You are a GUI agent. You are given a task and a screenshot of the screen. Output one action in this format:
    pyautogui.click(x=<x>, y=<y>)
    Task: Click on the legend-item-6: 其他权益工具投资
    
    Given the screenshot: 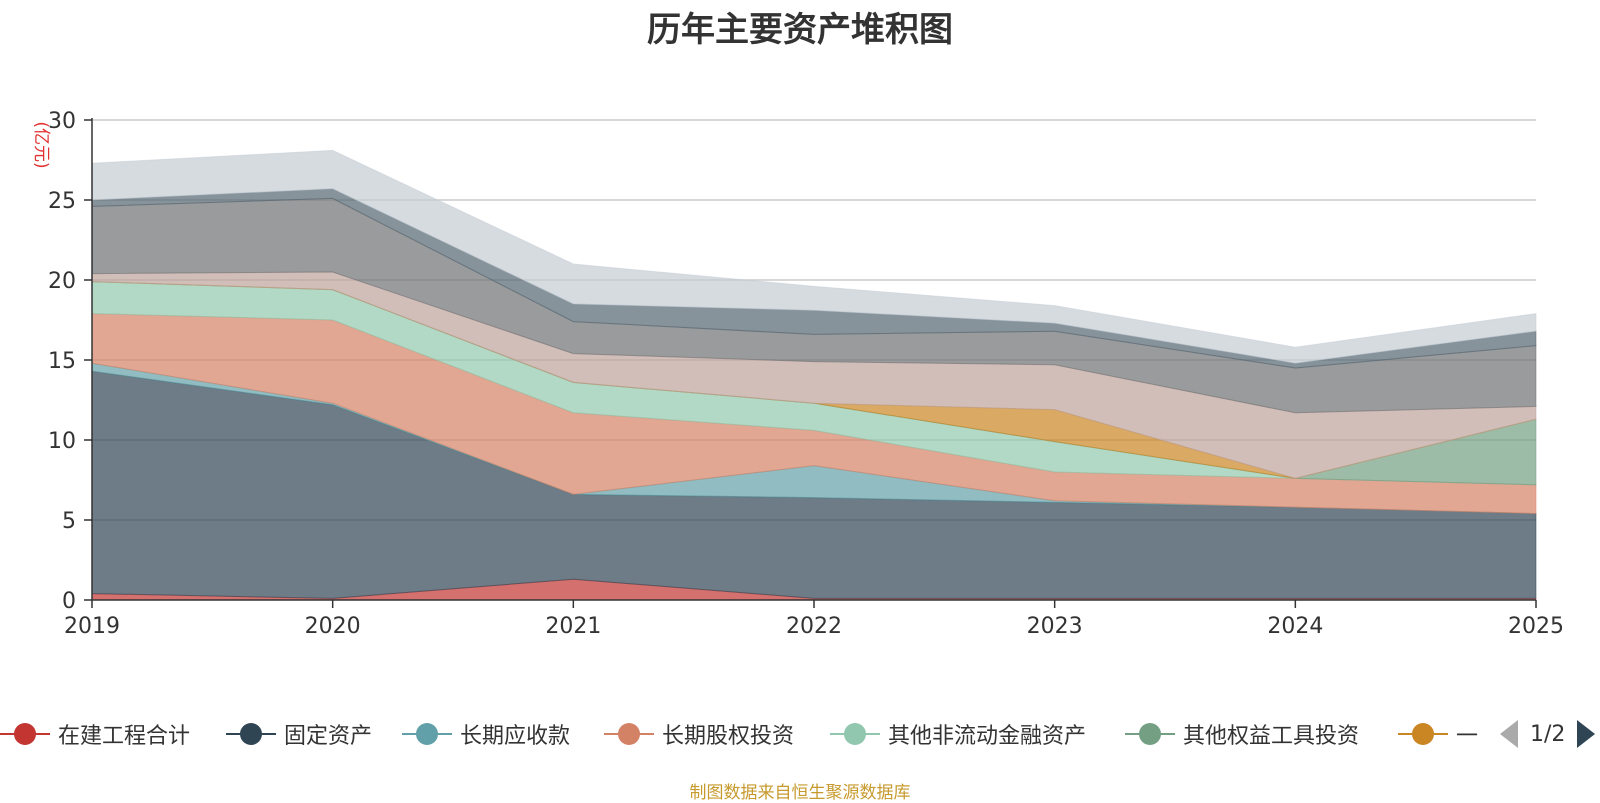 What is the action you would take?
    pyautogui.click(x=1242, y=734)
    